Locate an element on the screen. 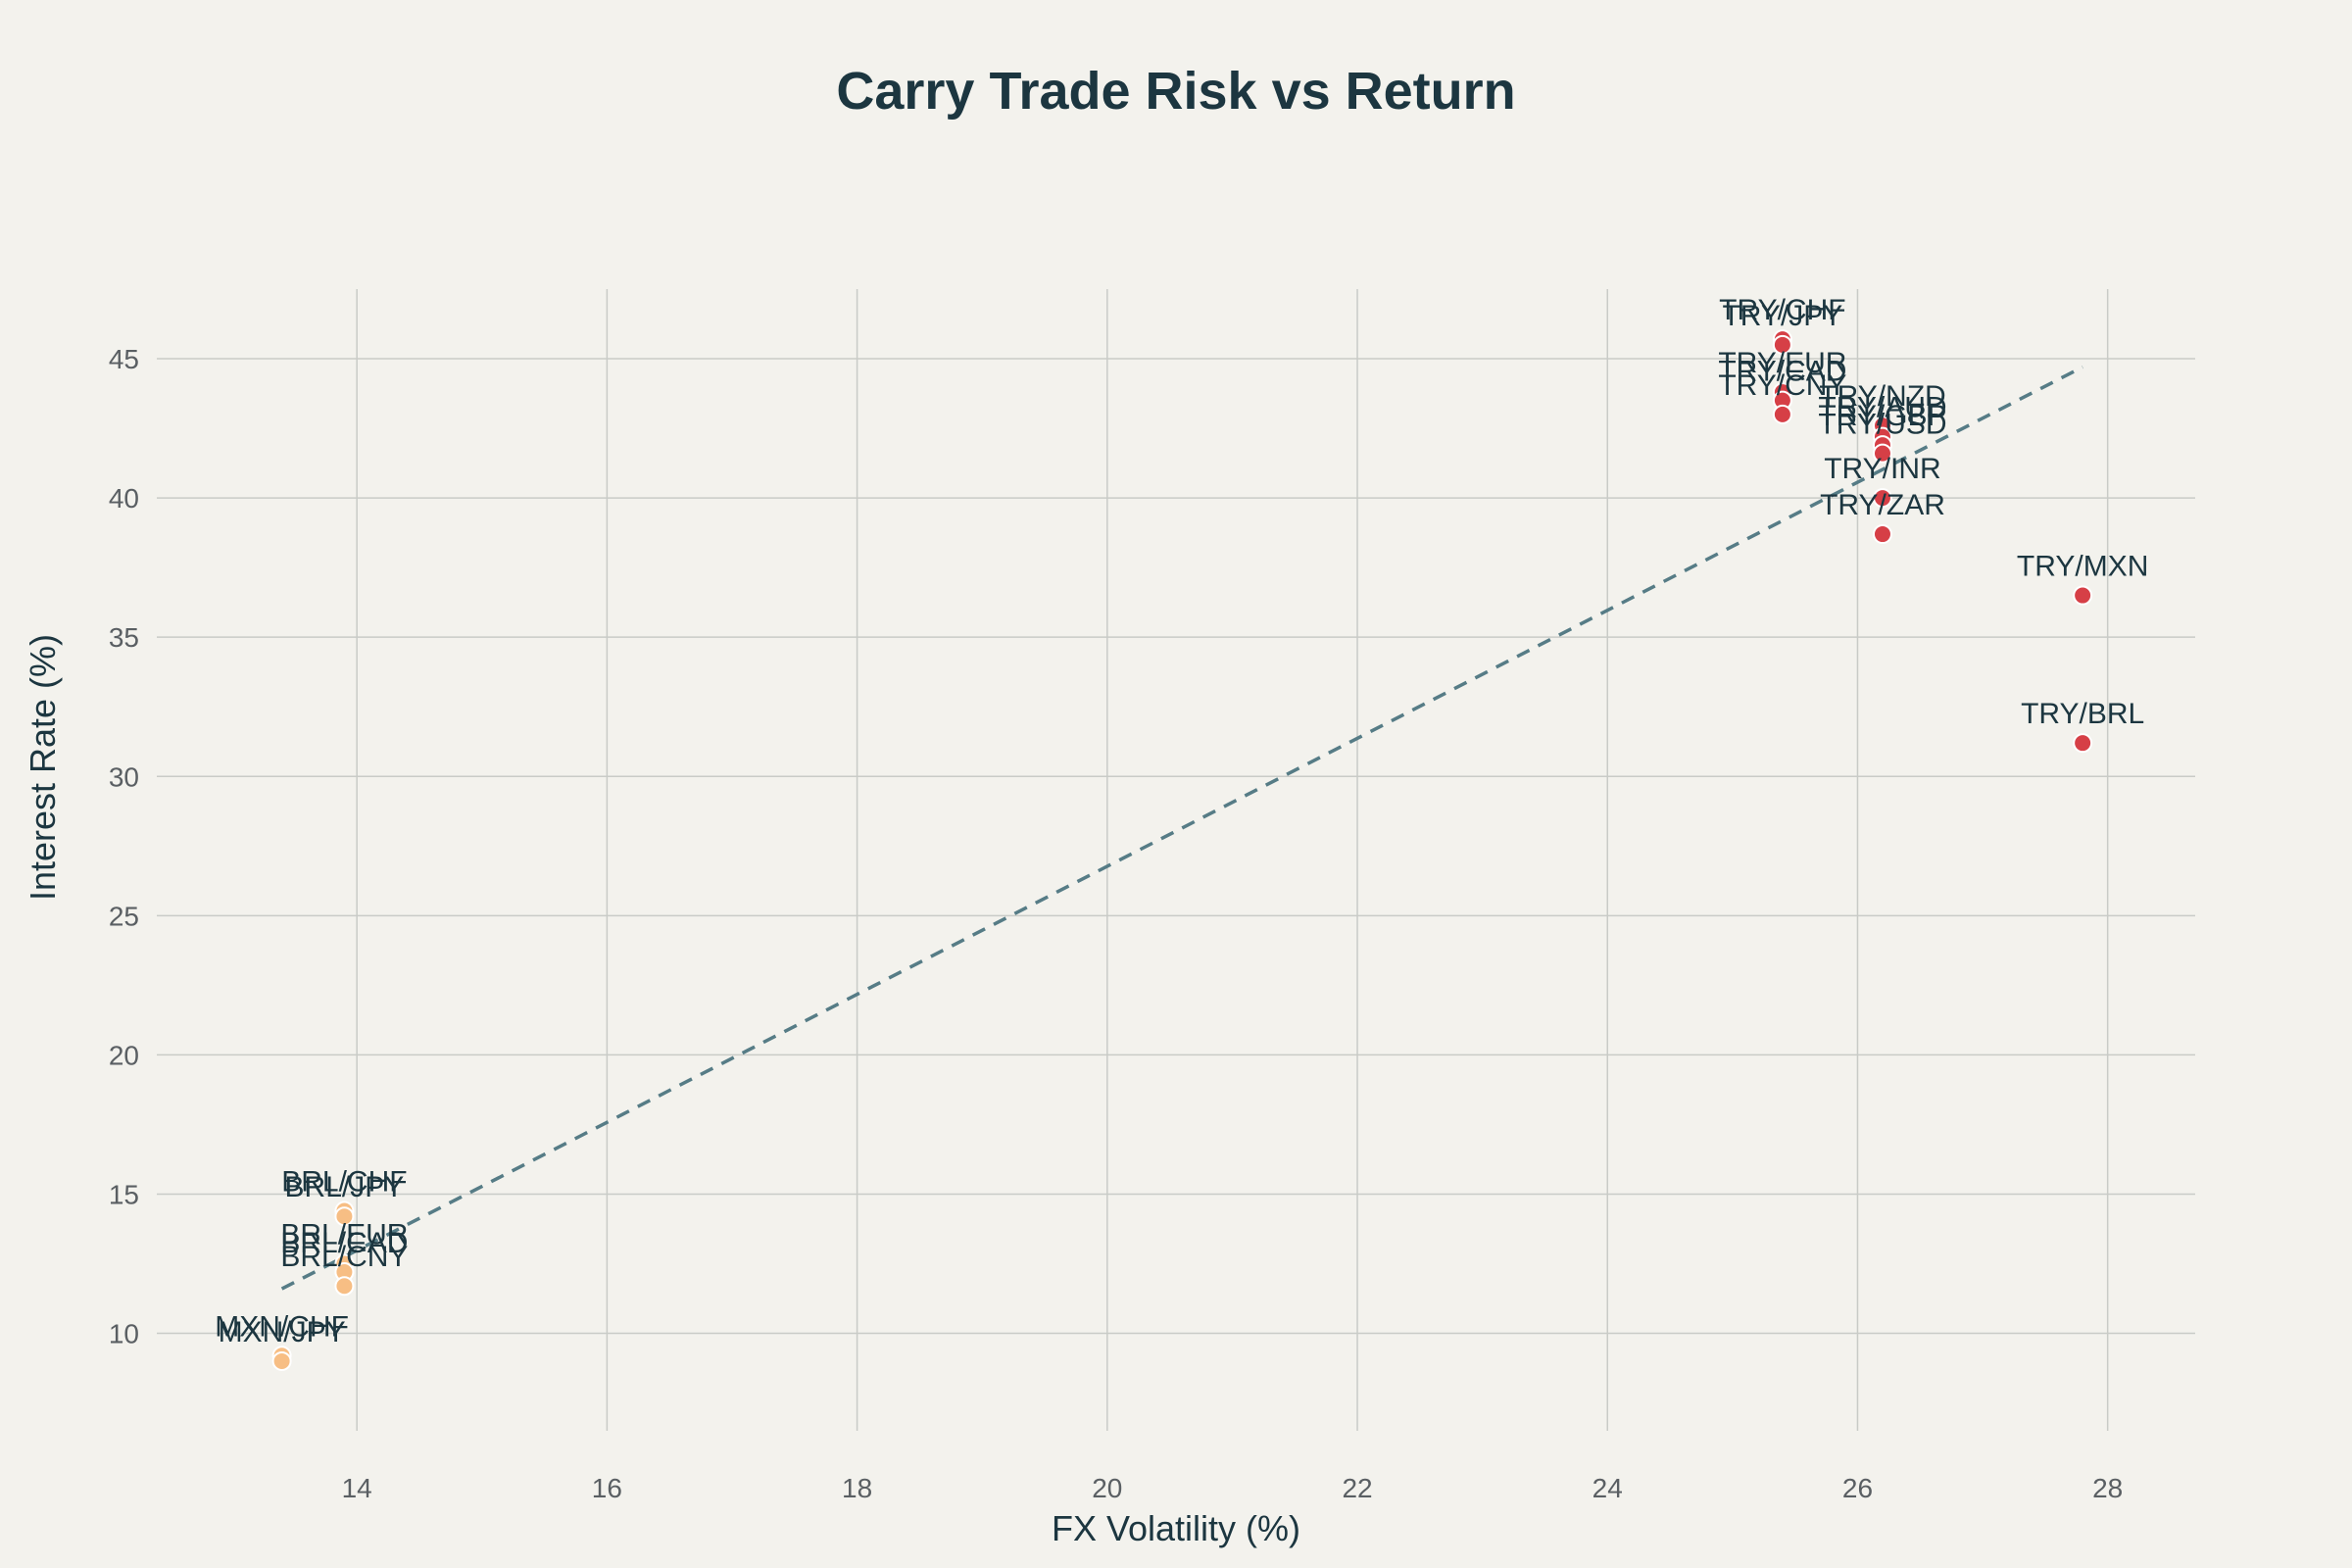 This screenshot has height=1568, width=2352. y-tick-label: 25 is located at coordinates (124, 916).